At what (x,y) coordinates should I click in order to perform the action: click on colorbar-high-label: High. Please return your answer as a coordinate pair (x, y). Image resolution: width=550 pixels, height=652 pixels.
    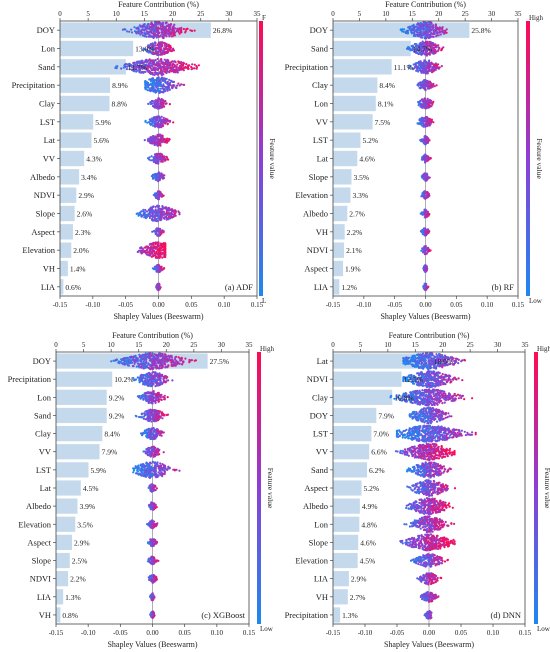
    Looking at the image, I should click on (536, 18).